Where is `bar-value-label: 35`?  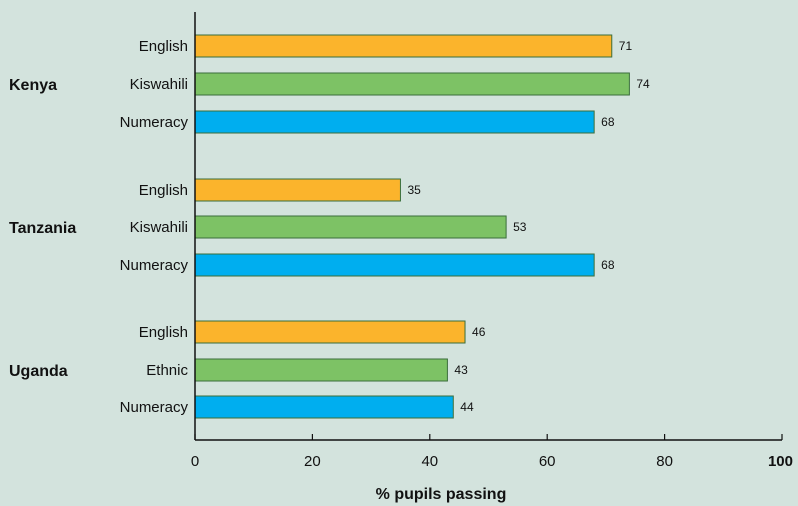 bar-value-label: 35 is located at coordinates (414, 190).